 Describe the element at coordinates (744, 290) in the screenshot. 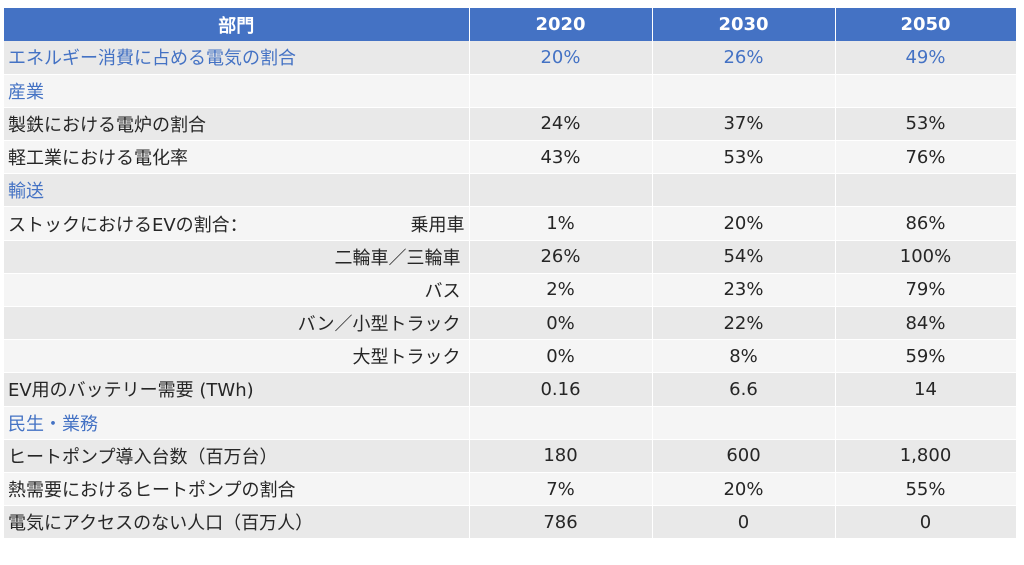

I see `value-2030: 23%` at that location.